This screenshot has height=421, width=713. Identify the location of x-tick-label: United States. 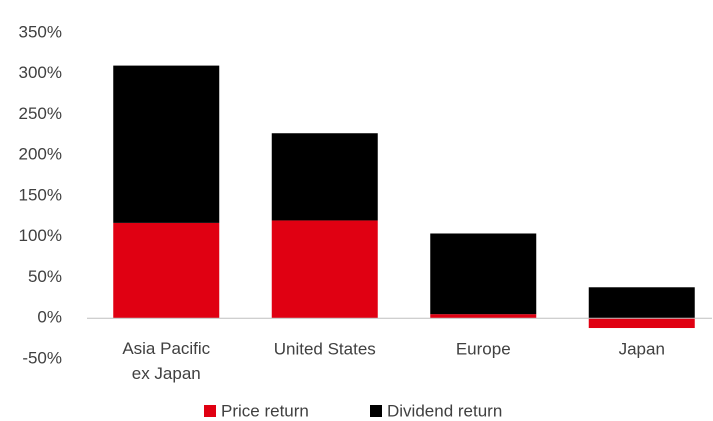
(325, 348).